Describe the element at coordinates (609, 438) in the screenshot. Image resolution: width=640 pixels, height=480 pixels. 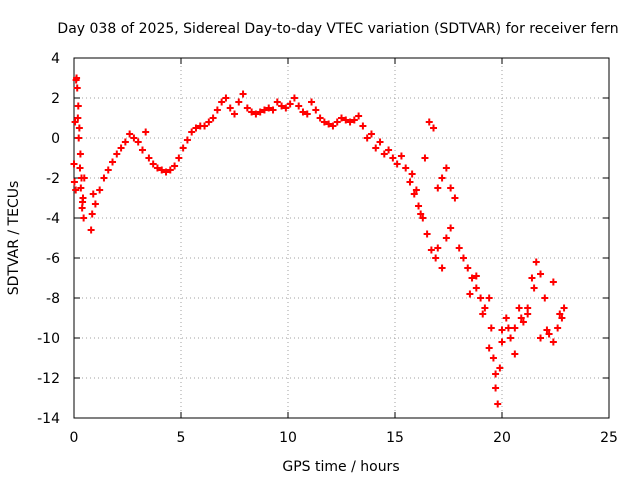
I see `x-tick-label: 25` at that location.